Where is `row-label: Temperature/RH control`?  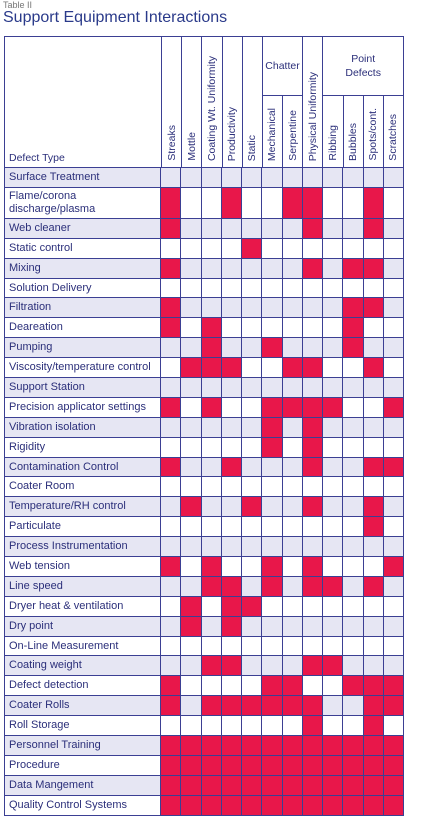
row-label: Temperature/RH control is located at coordinates (82, 507).